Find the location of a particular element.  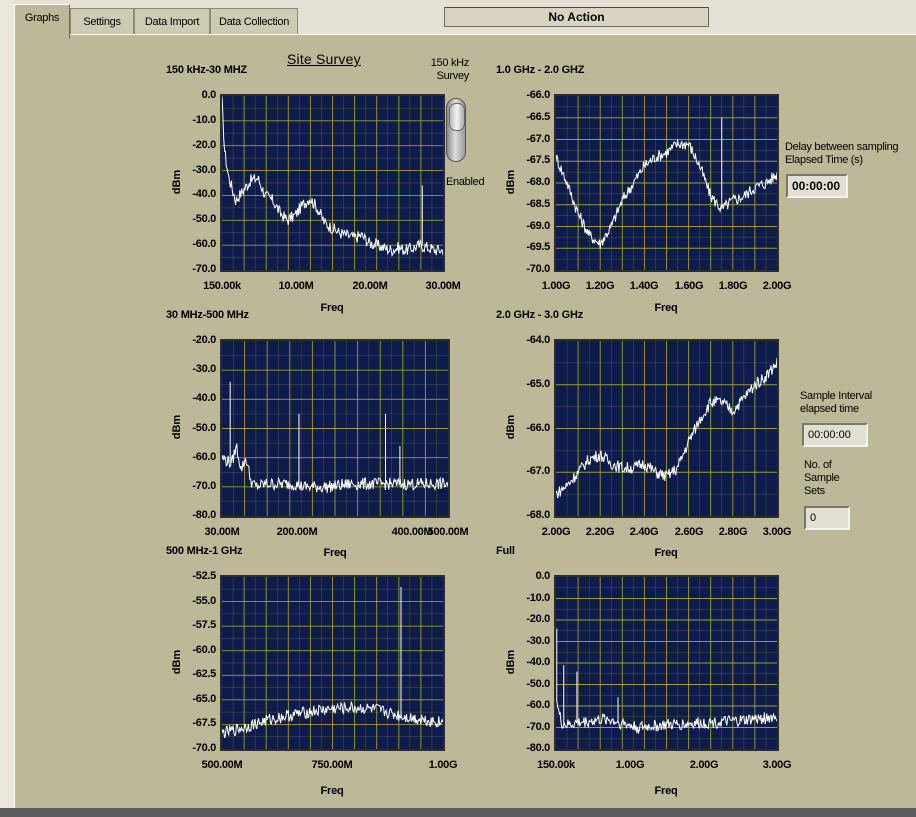

toggle-knob is located at coordinates (457, 117).